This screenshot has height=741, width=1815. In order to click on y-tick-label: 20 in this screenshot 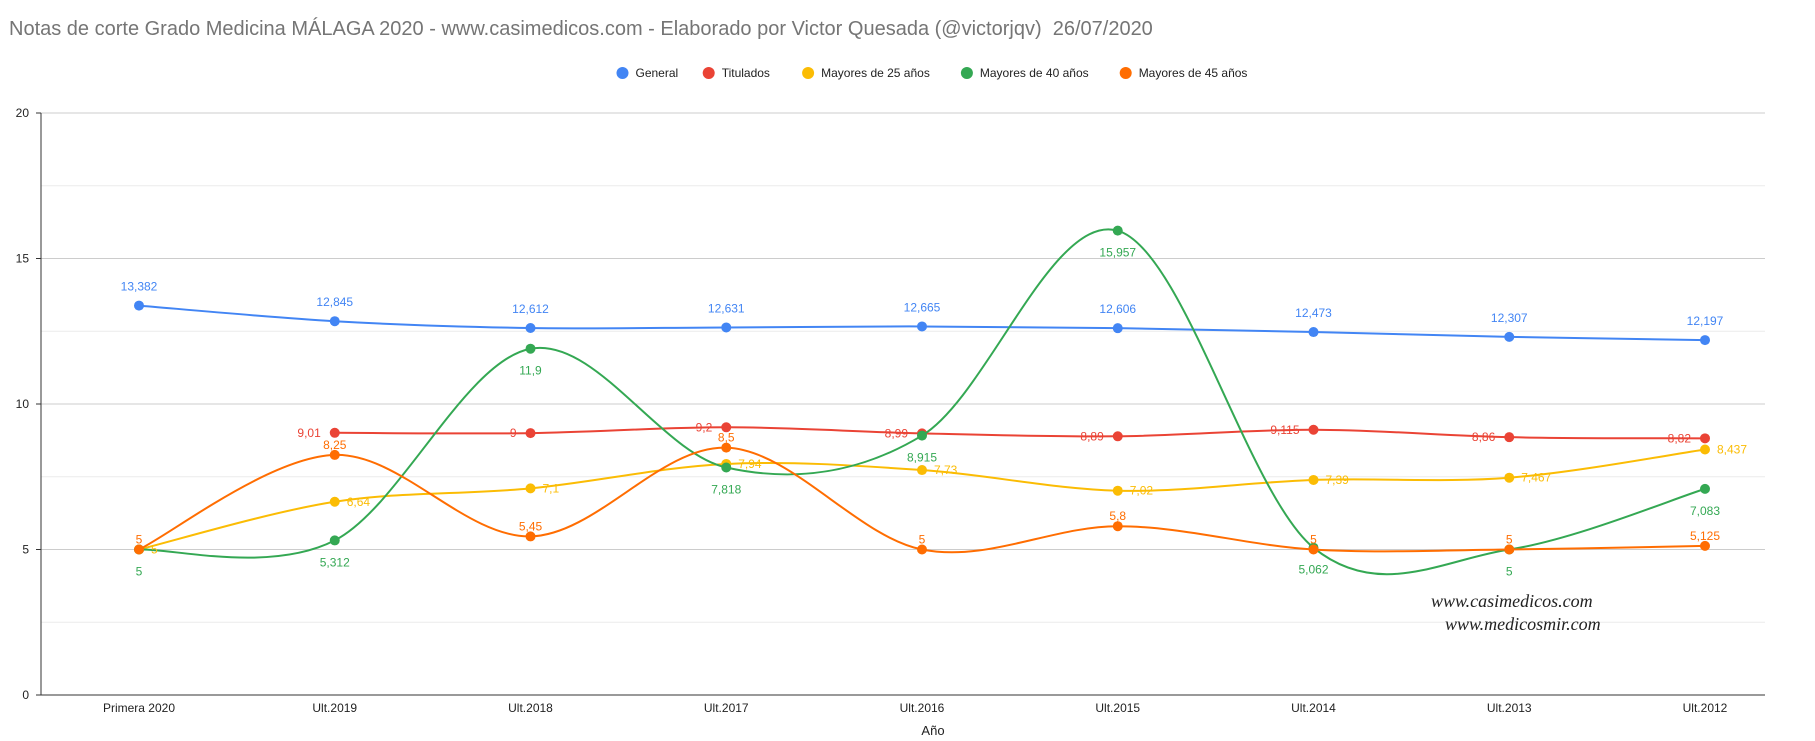, I will do `click(23, 113)`.